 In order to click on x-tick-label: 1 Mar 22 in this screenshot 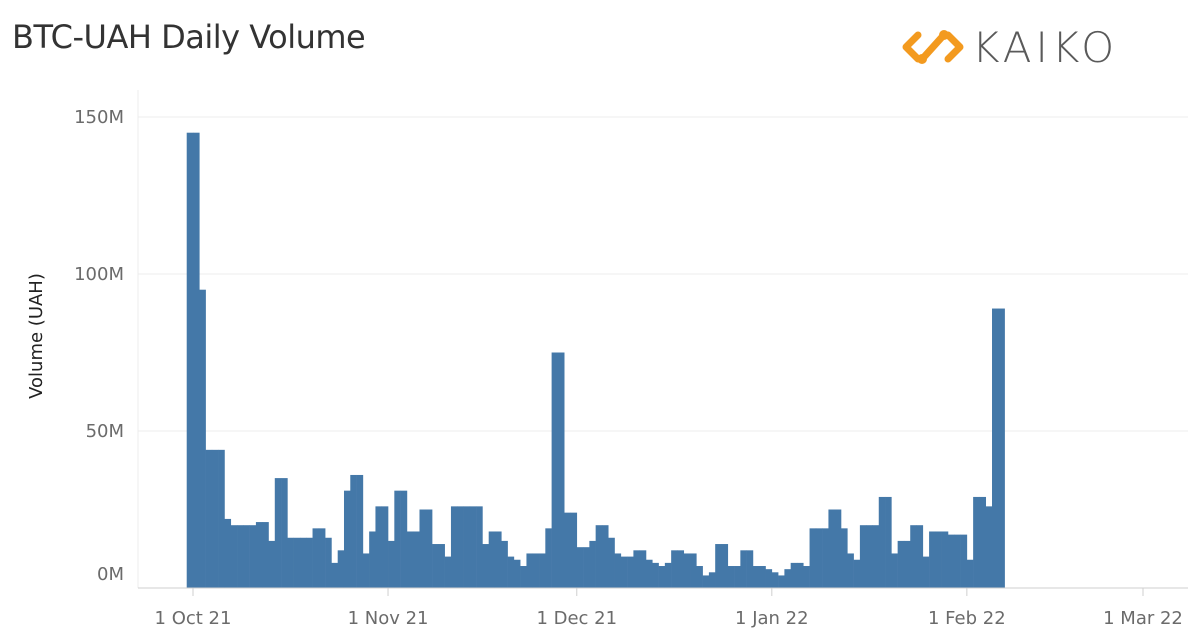, I will do `click(1143, 618)`.